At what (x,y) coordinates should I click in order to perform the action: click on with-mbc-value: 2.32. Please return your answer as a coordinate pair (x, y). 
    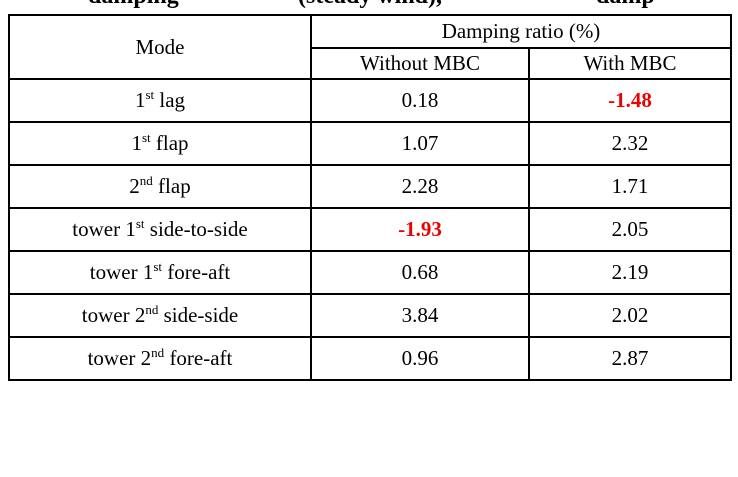
    Looking at the image, I should click on (630, 143).